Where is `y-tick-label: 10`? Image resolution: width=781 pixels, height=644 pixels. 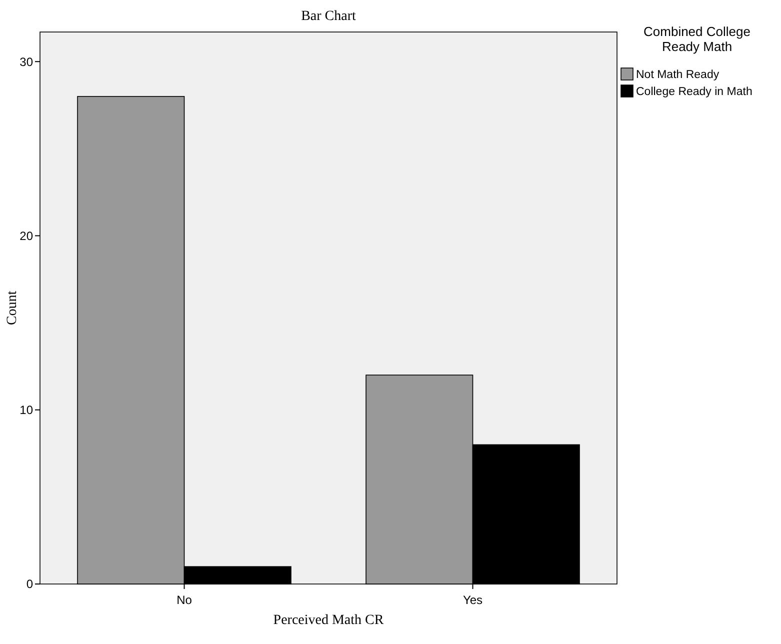 y-tick-label: 10 is located at coordinates (27, 410).